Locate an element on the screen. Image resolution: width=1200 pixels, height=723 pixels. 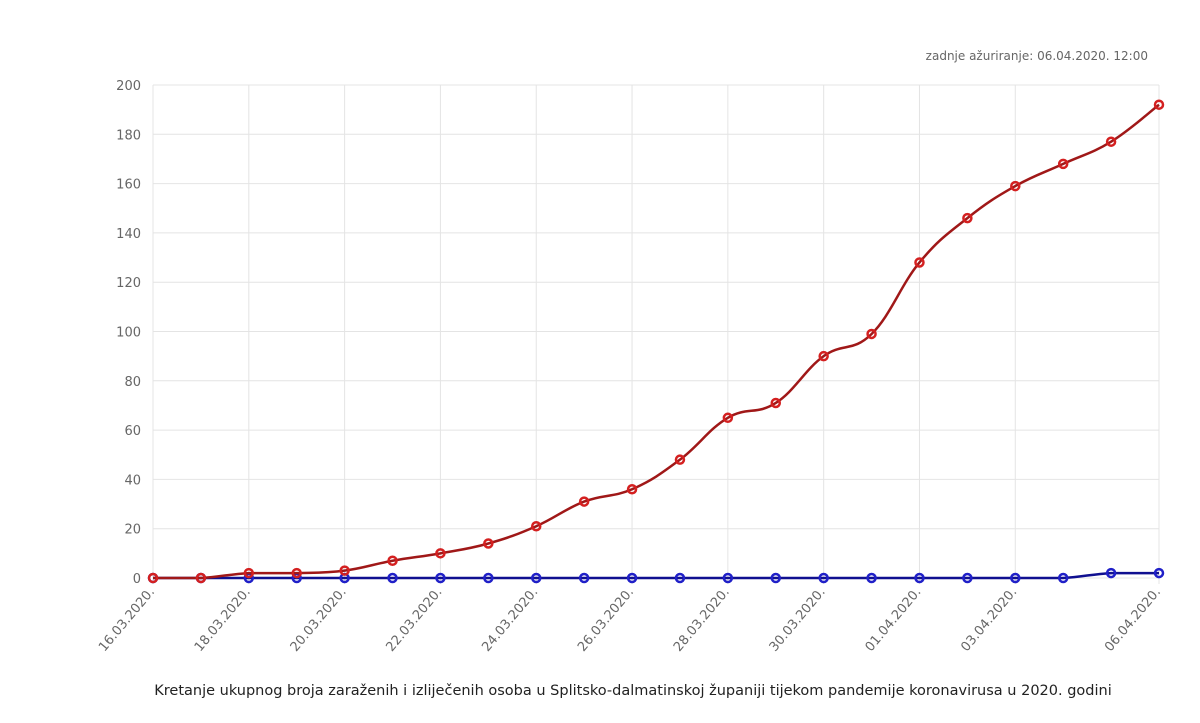
y-tick-label: 0 is located at coordinates (137, 579).